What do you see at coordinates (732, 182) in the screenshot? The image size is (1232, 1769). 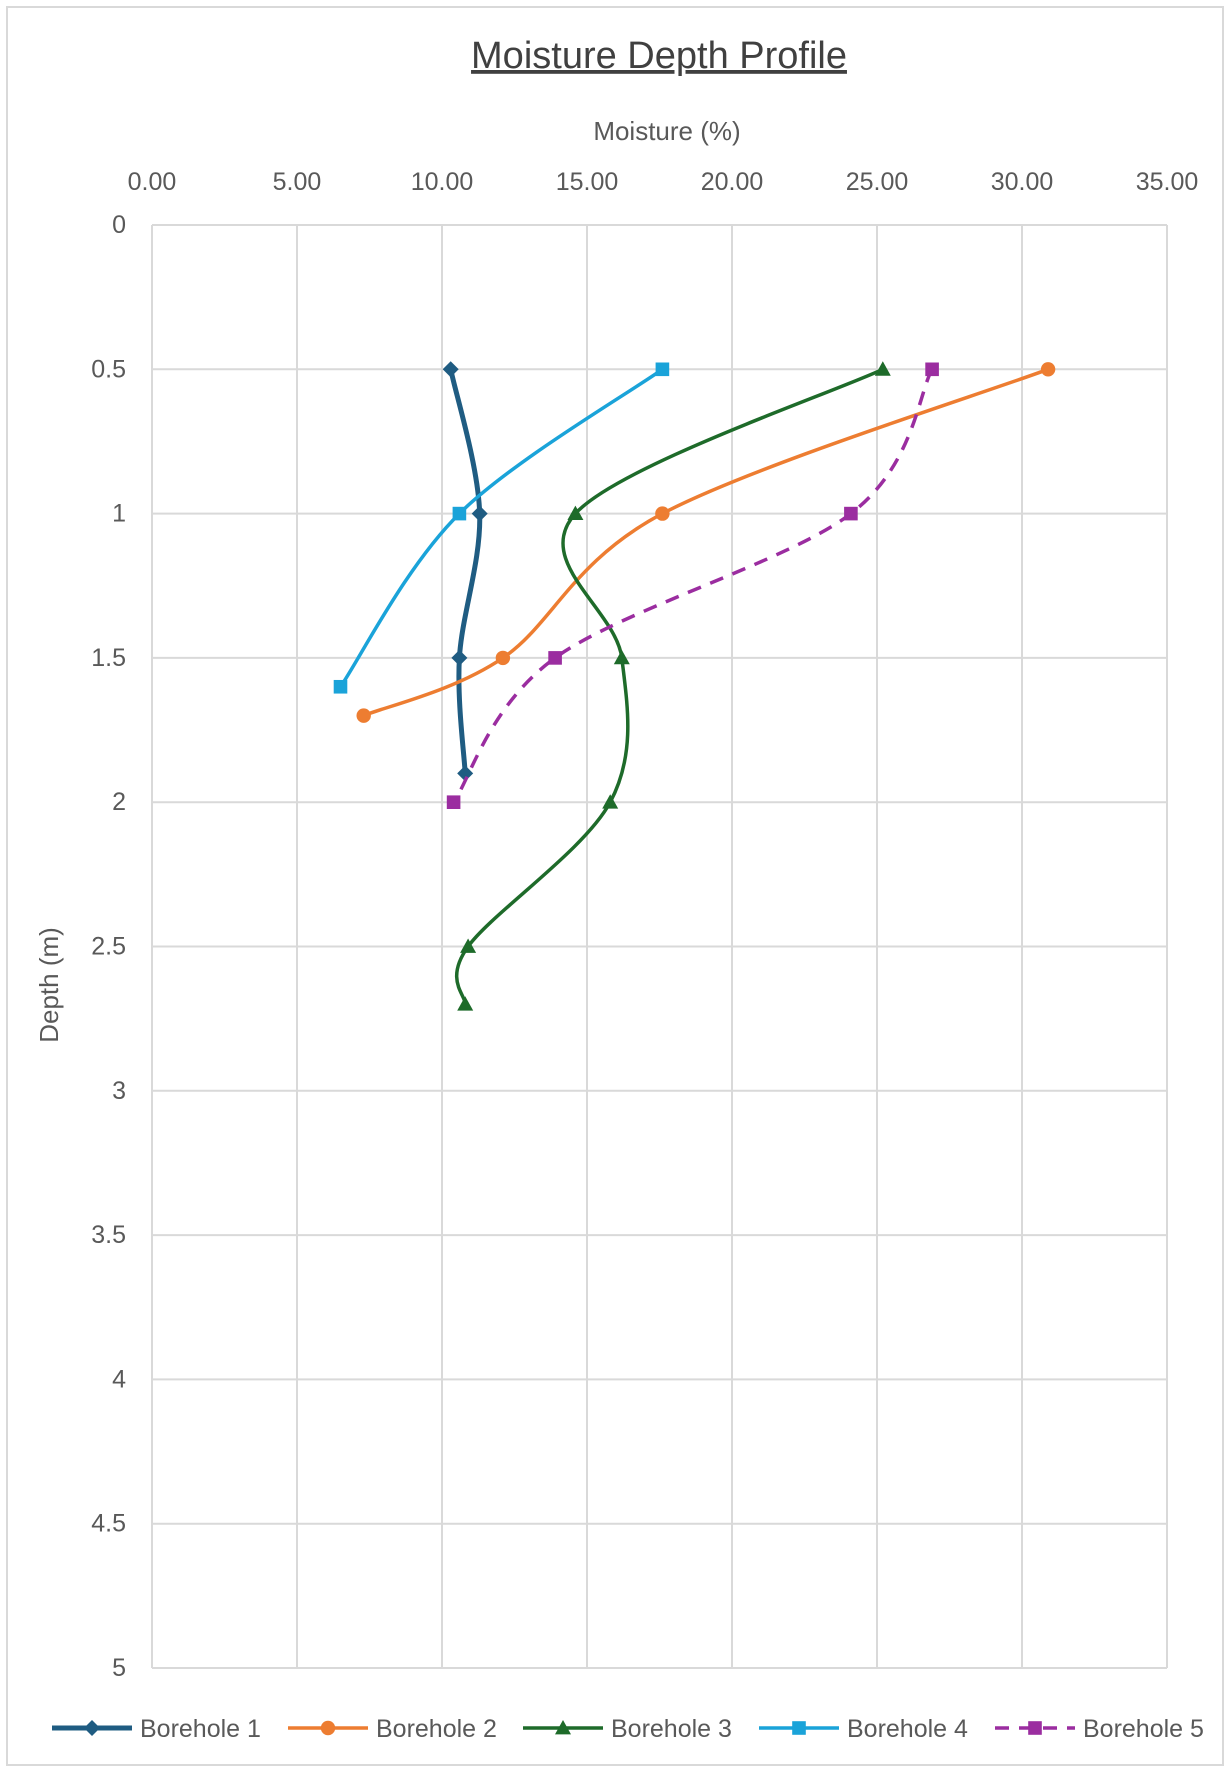 I see `x-tick-label: 20.00` at bounding box center [732, 182].